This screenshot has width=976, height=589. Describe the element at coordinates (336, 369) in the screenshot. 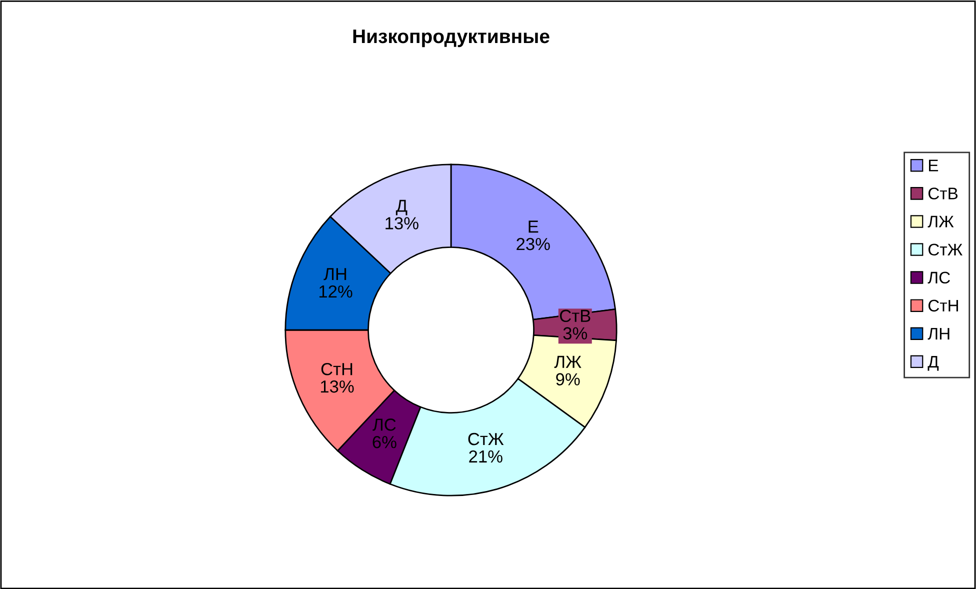

I see `slice-label: СтН` at that location.